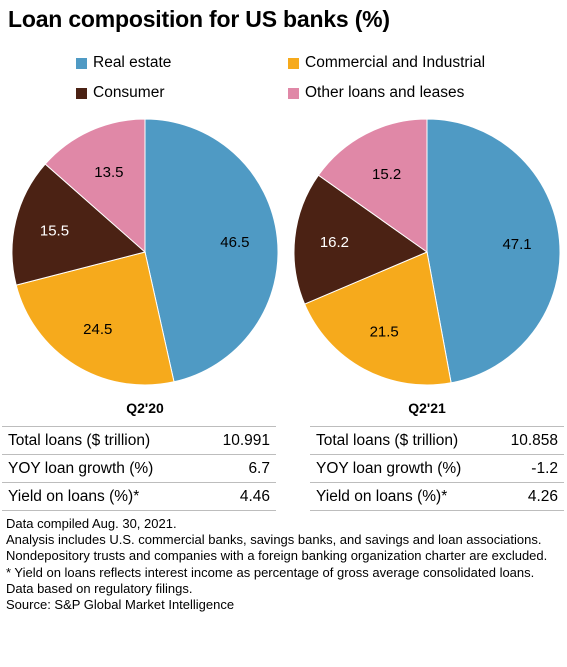 Image resolution: width=567 pixels, height=667 pixels. I want to click on legend-item-consumer: Consumer, so click(120, 93).